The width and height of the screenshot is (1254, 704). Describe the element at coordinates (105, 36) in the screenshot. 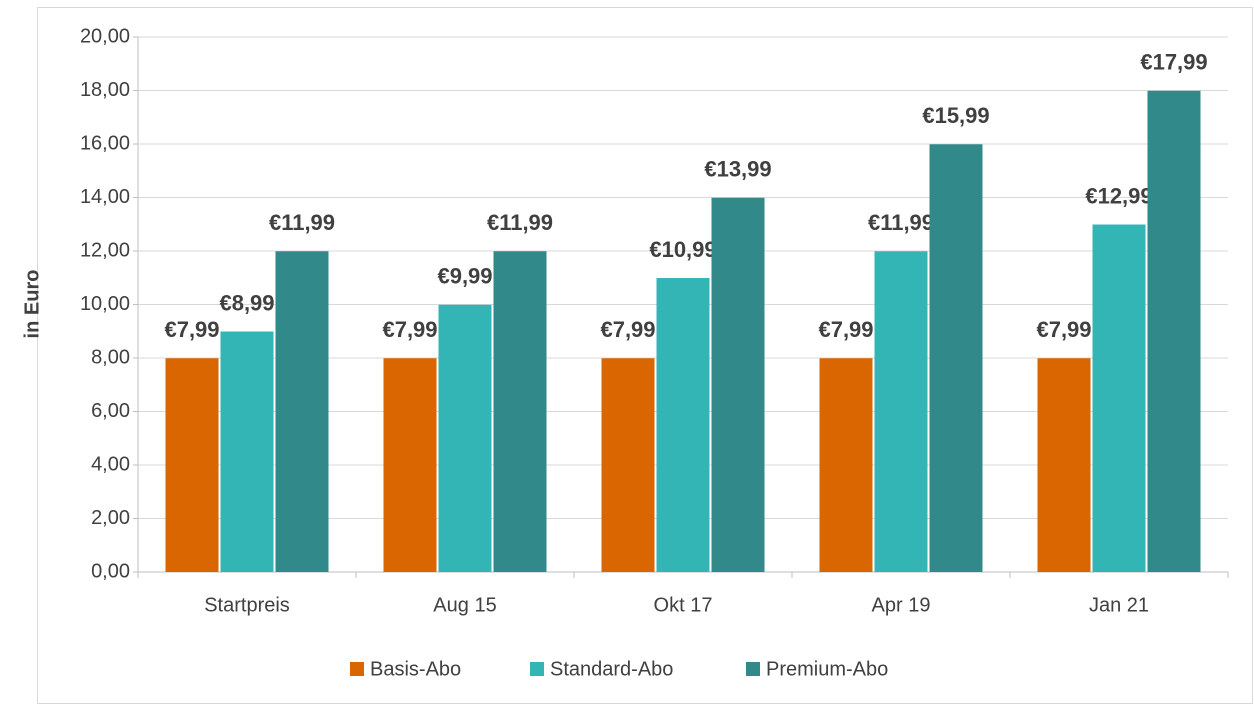

I see `y-tick-label: 20,00` at that location.